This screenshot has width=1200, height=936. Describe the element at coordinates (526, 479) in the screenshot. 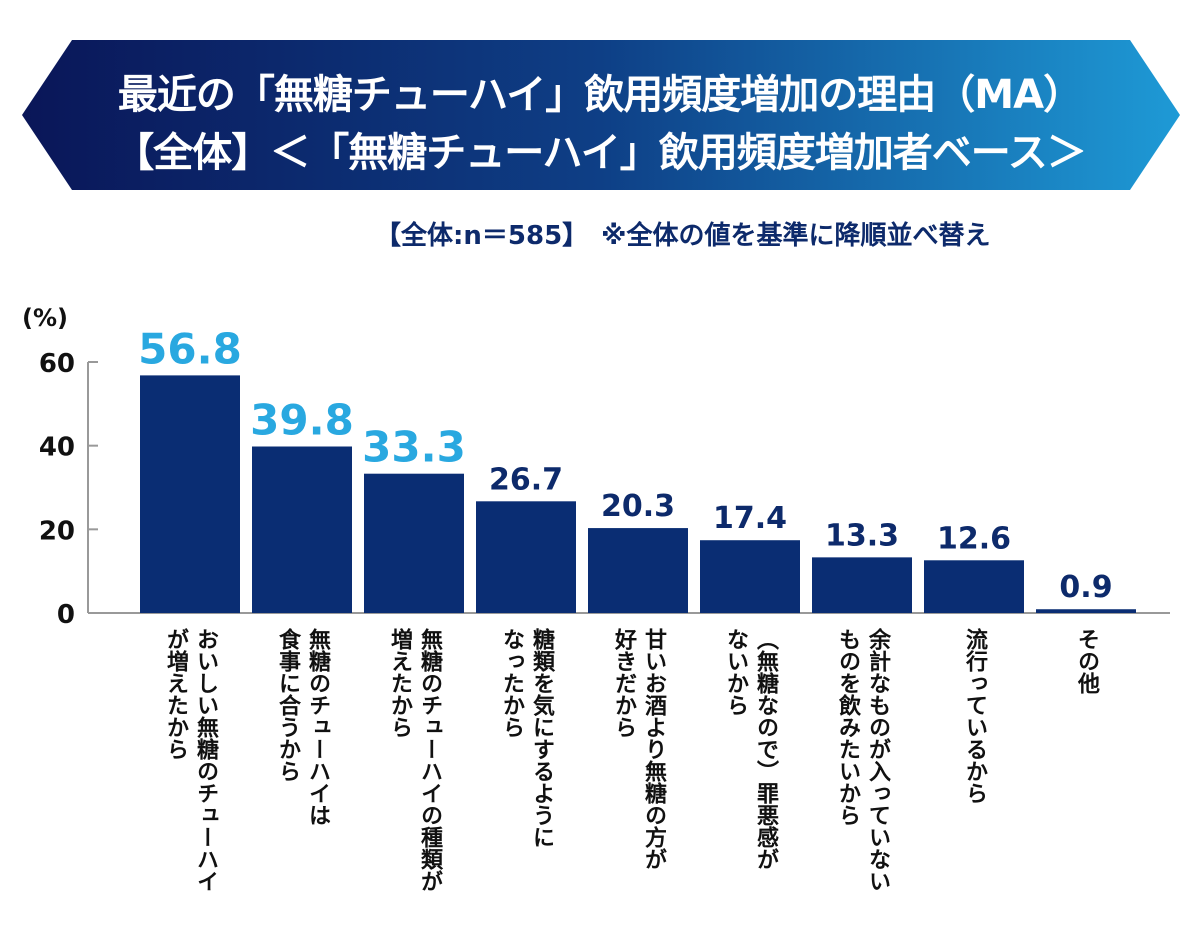

I see `data-label: 26.7` at that location.